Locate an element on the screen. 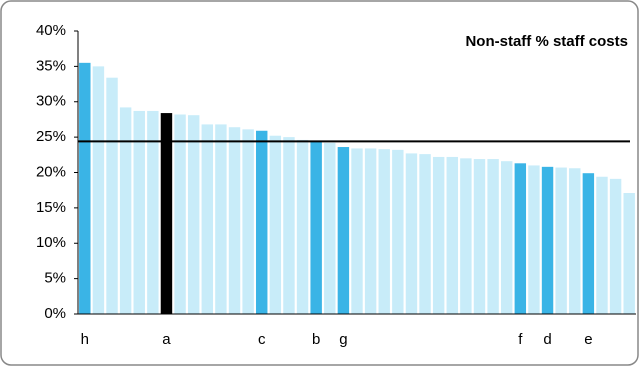 This screenshot has height=366, width=639. y-tick-label: 30% is located at coordinates (51, 101).